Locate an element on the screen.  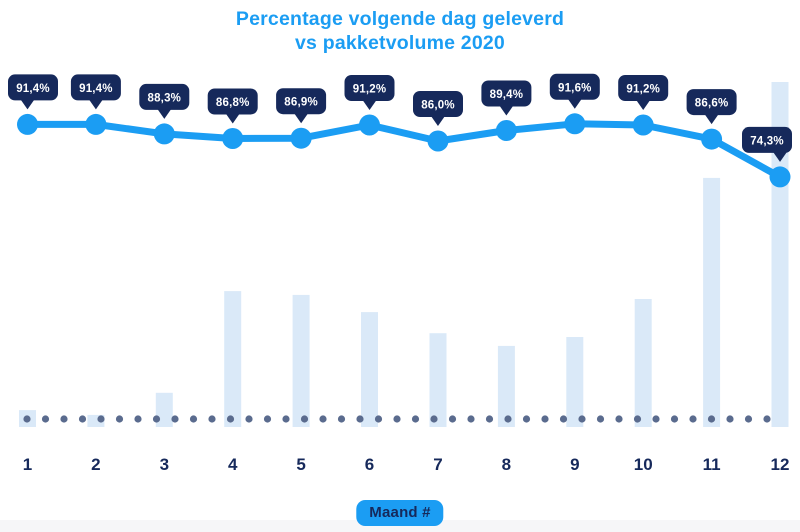
x-tick-label-3: 3 is located at coordinates (164, 464).